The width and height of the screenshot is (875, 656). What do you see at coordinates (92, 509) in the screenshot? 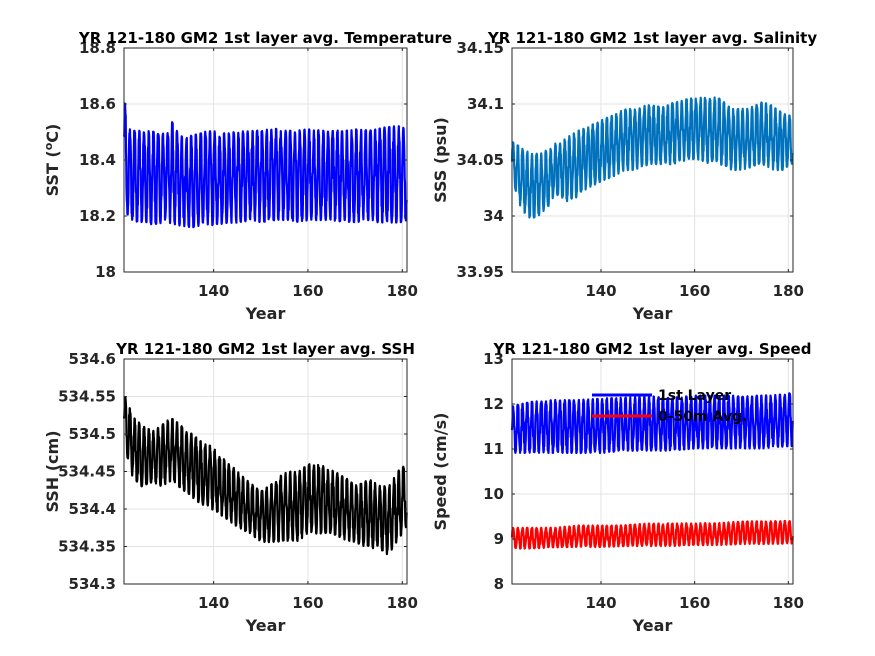
I see `y-tick-label: 534.4` at bounding box center [92, 509].